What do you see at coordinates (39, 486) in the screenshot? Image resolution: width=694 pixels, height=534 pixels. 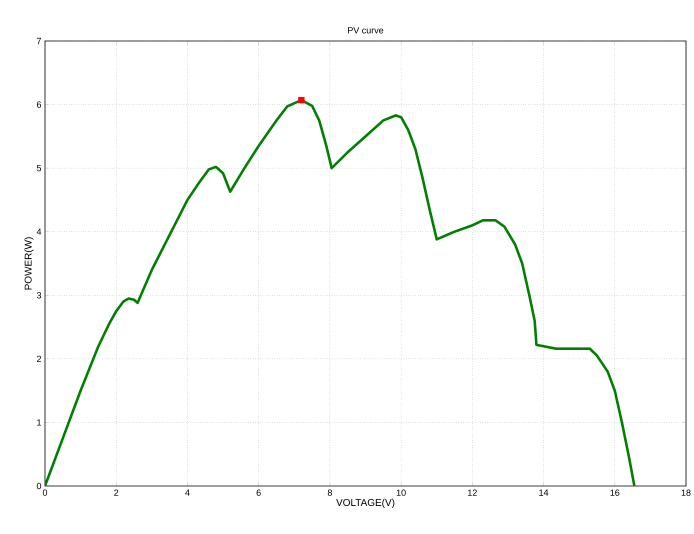 I see `y-tick-label: 0` at bounding box center [39, 486].